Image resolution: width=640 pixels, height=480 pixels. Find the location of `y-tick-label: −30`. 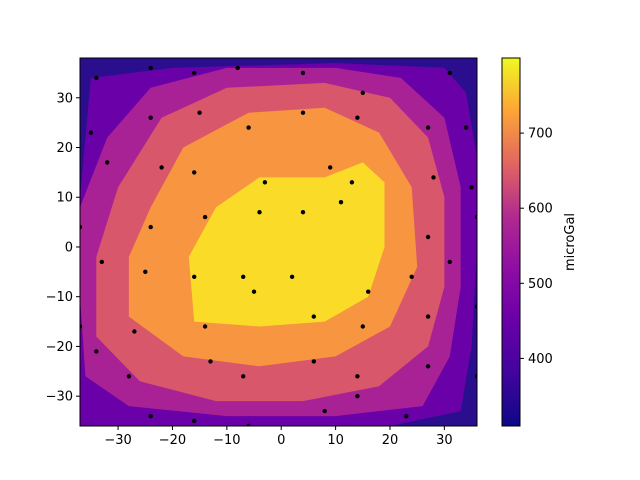

y-tick-label: −30 is located at coordinates (59, 397).